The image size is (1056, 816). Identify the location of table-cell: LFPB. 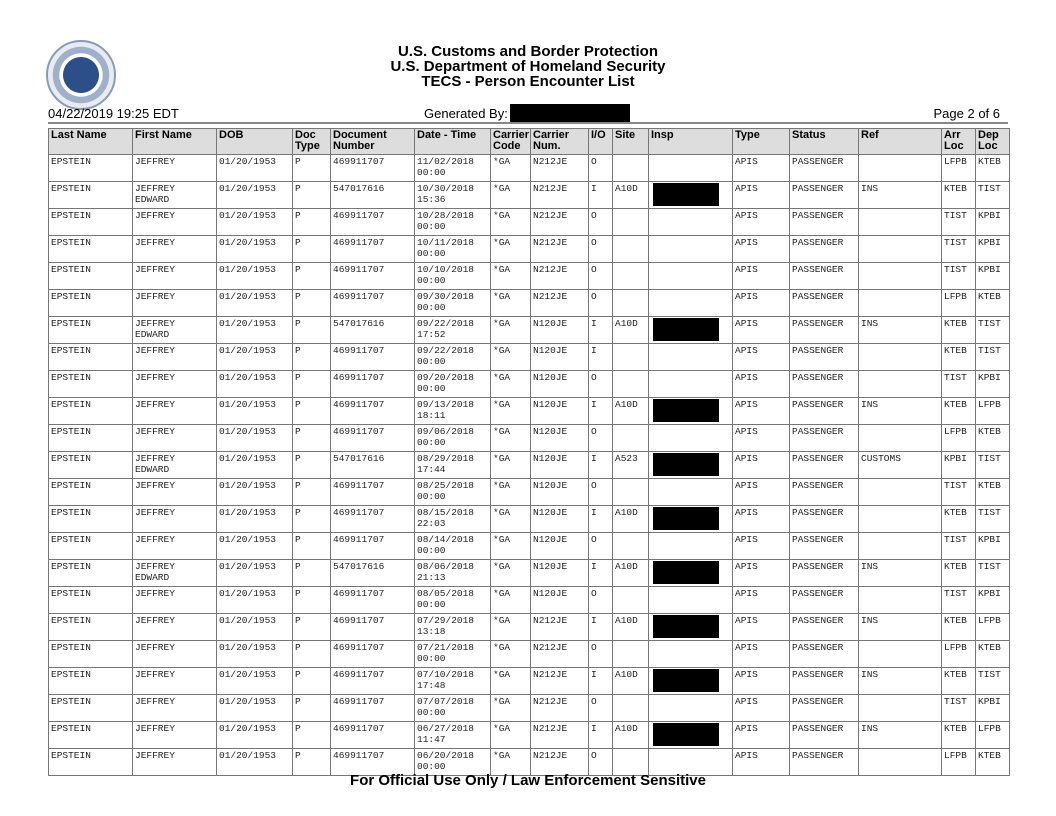
(958, 654).